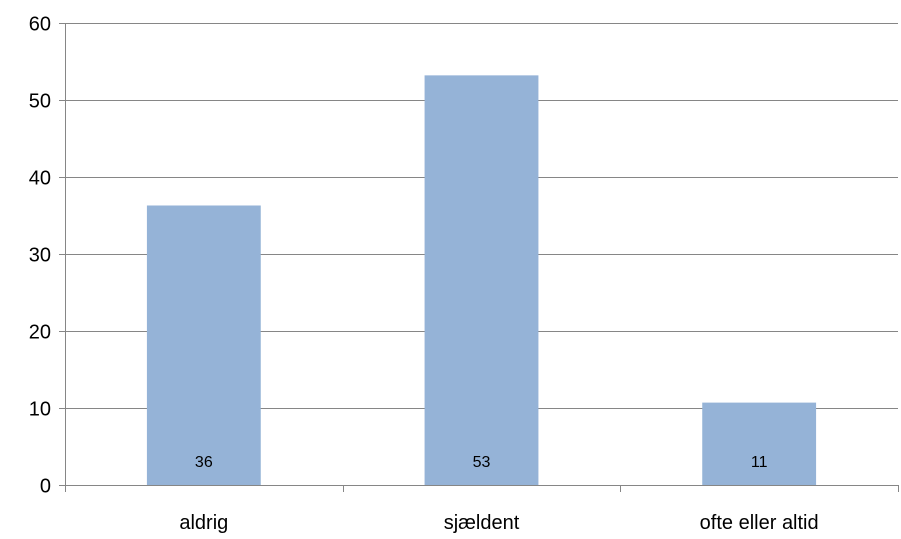 This screenshot has height=539, width=901. I want to click on data-labels: 36 53 11, so click(481, 462).